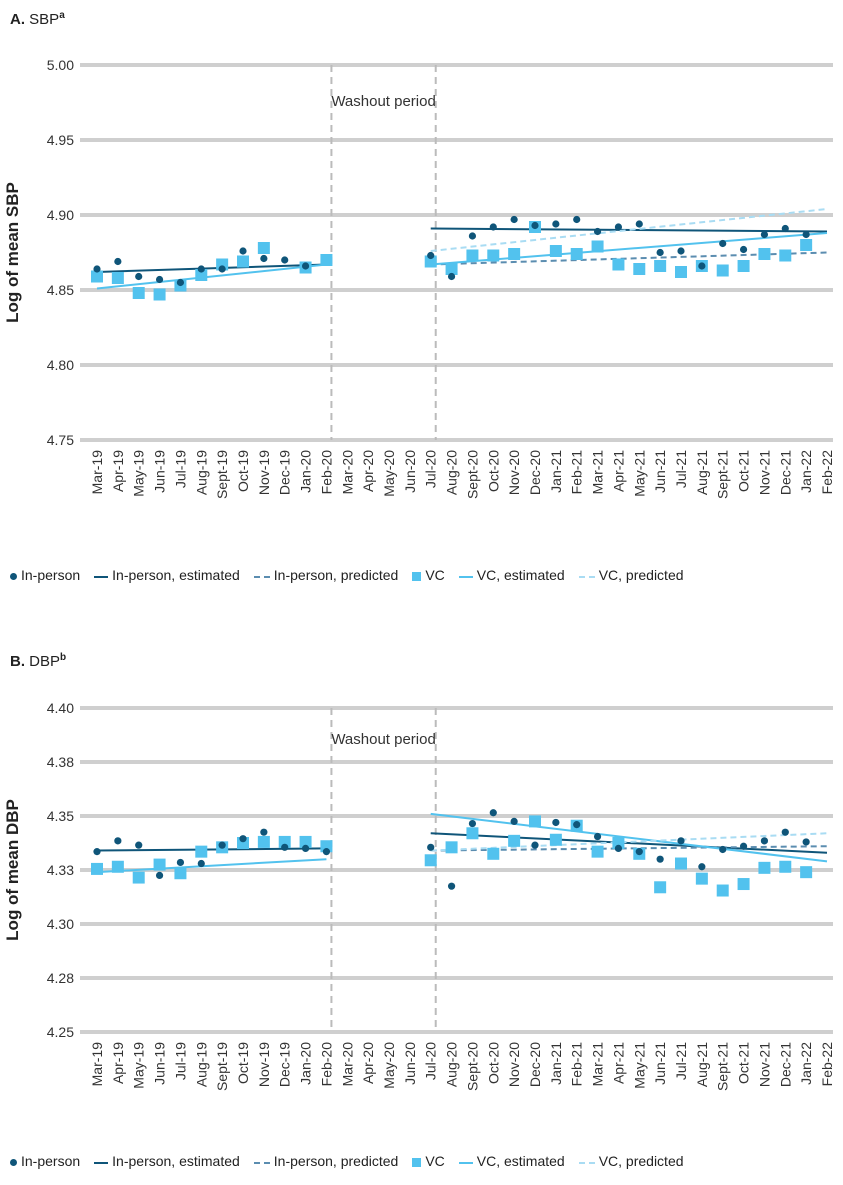  What do you see at coordinates (452, 1064) in the screenshot?
I see `x-tick-label: Aug-20` at bounding box center [452, 1064].